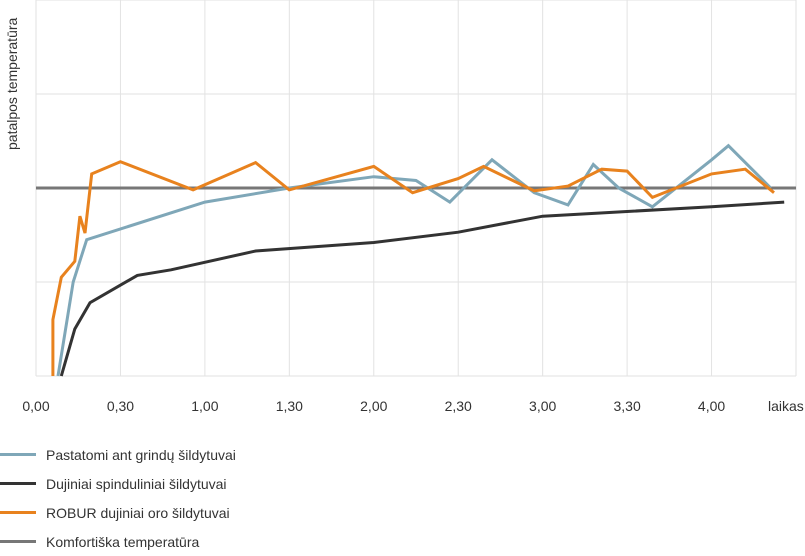  What do you see at coordinates (136, 483) in the screenshot?
I see `legend-label: Dujiniai spinduliniai šildytuvai` at bounding box center [136, 483].